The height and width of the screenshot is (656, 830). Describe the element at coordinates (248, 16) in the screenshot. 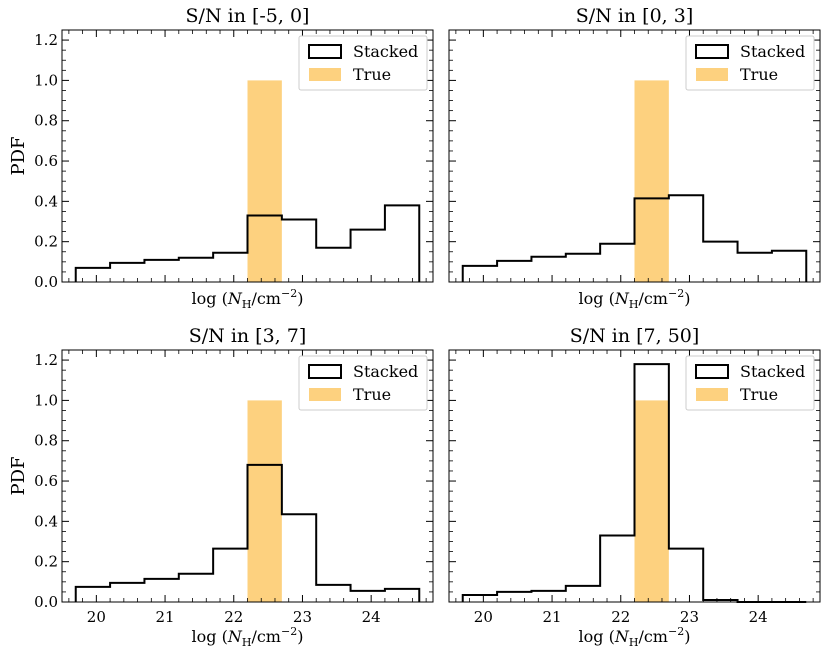

I see `chart-title: S/N in [-5, 0]` at that location.